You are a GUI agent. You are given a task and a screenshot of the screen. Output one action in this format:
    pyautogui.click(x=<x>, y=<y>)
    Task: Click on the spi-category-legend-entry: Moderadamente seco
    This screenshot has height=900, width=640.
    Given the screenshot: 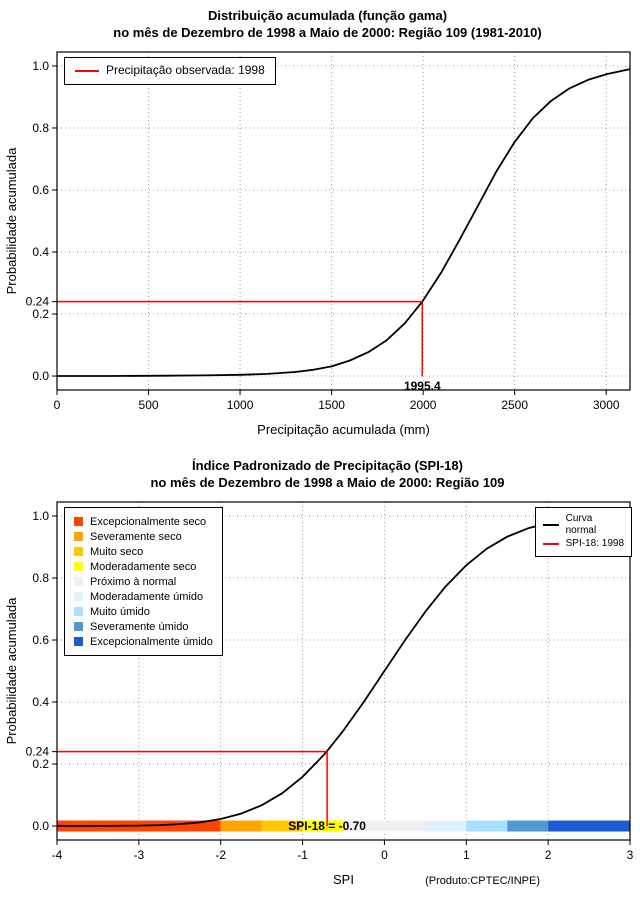 What is the action you would take?
    pyautogui.click(x=143, y=566)
    